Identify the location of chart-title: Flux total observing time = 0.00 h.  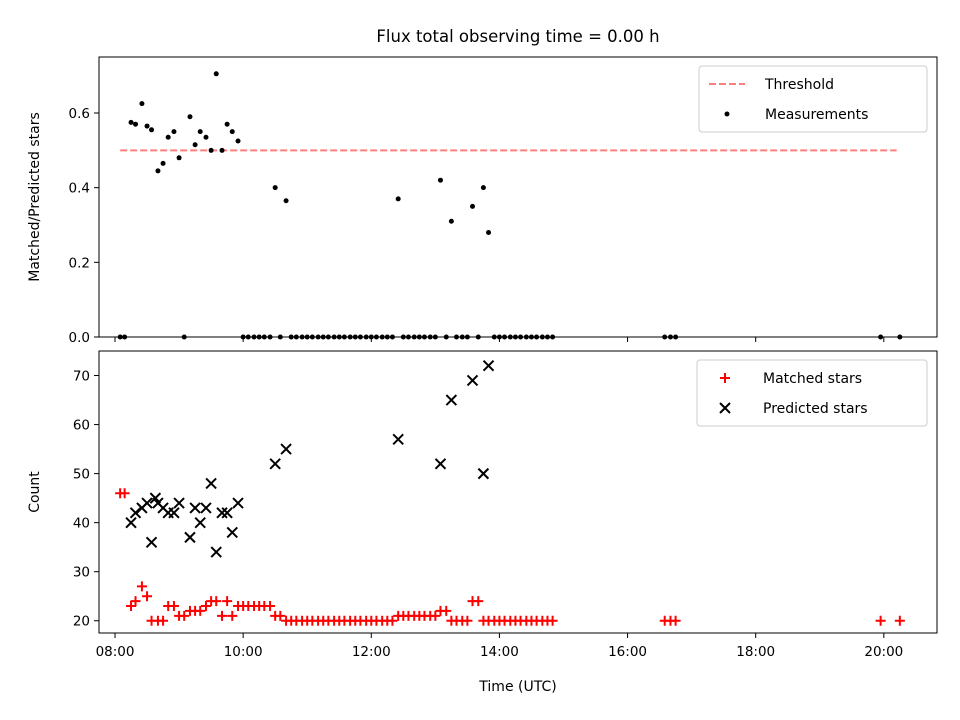
(517, 36).